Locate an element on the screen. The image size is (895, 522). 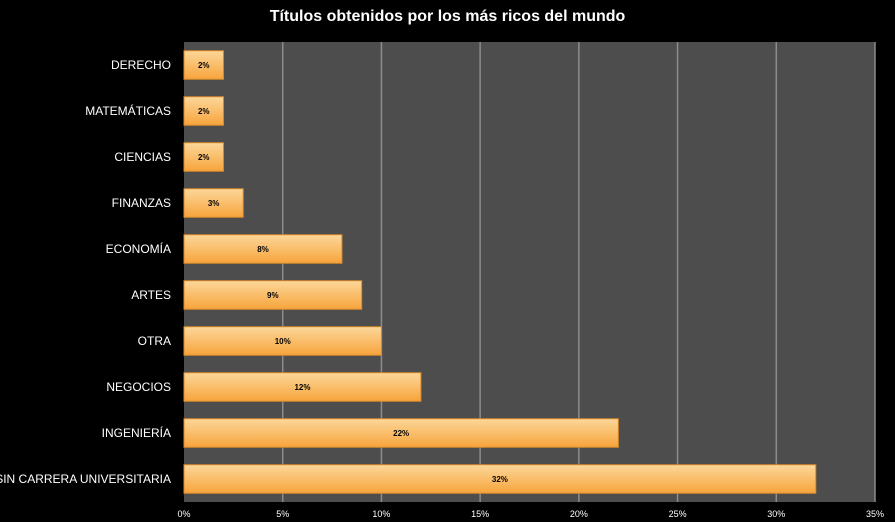
x-tick-label: 30% is located at coordinates (776, 514).